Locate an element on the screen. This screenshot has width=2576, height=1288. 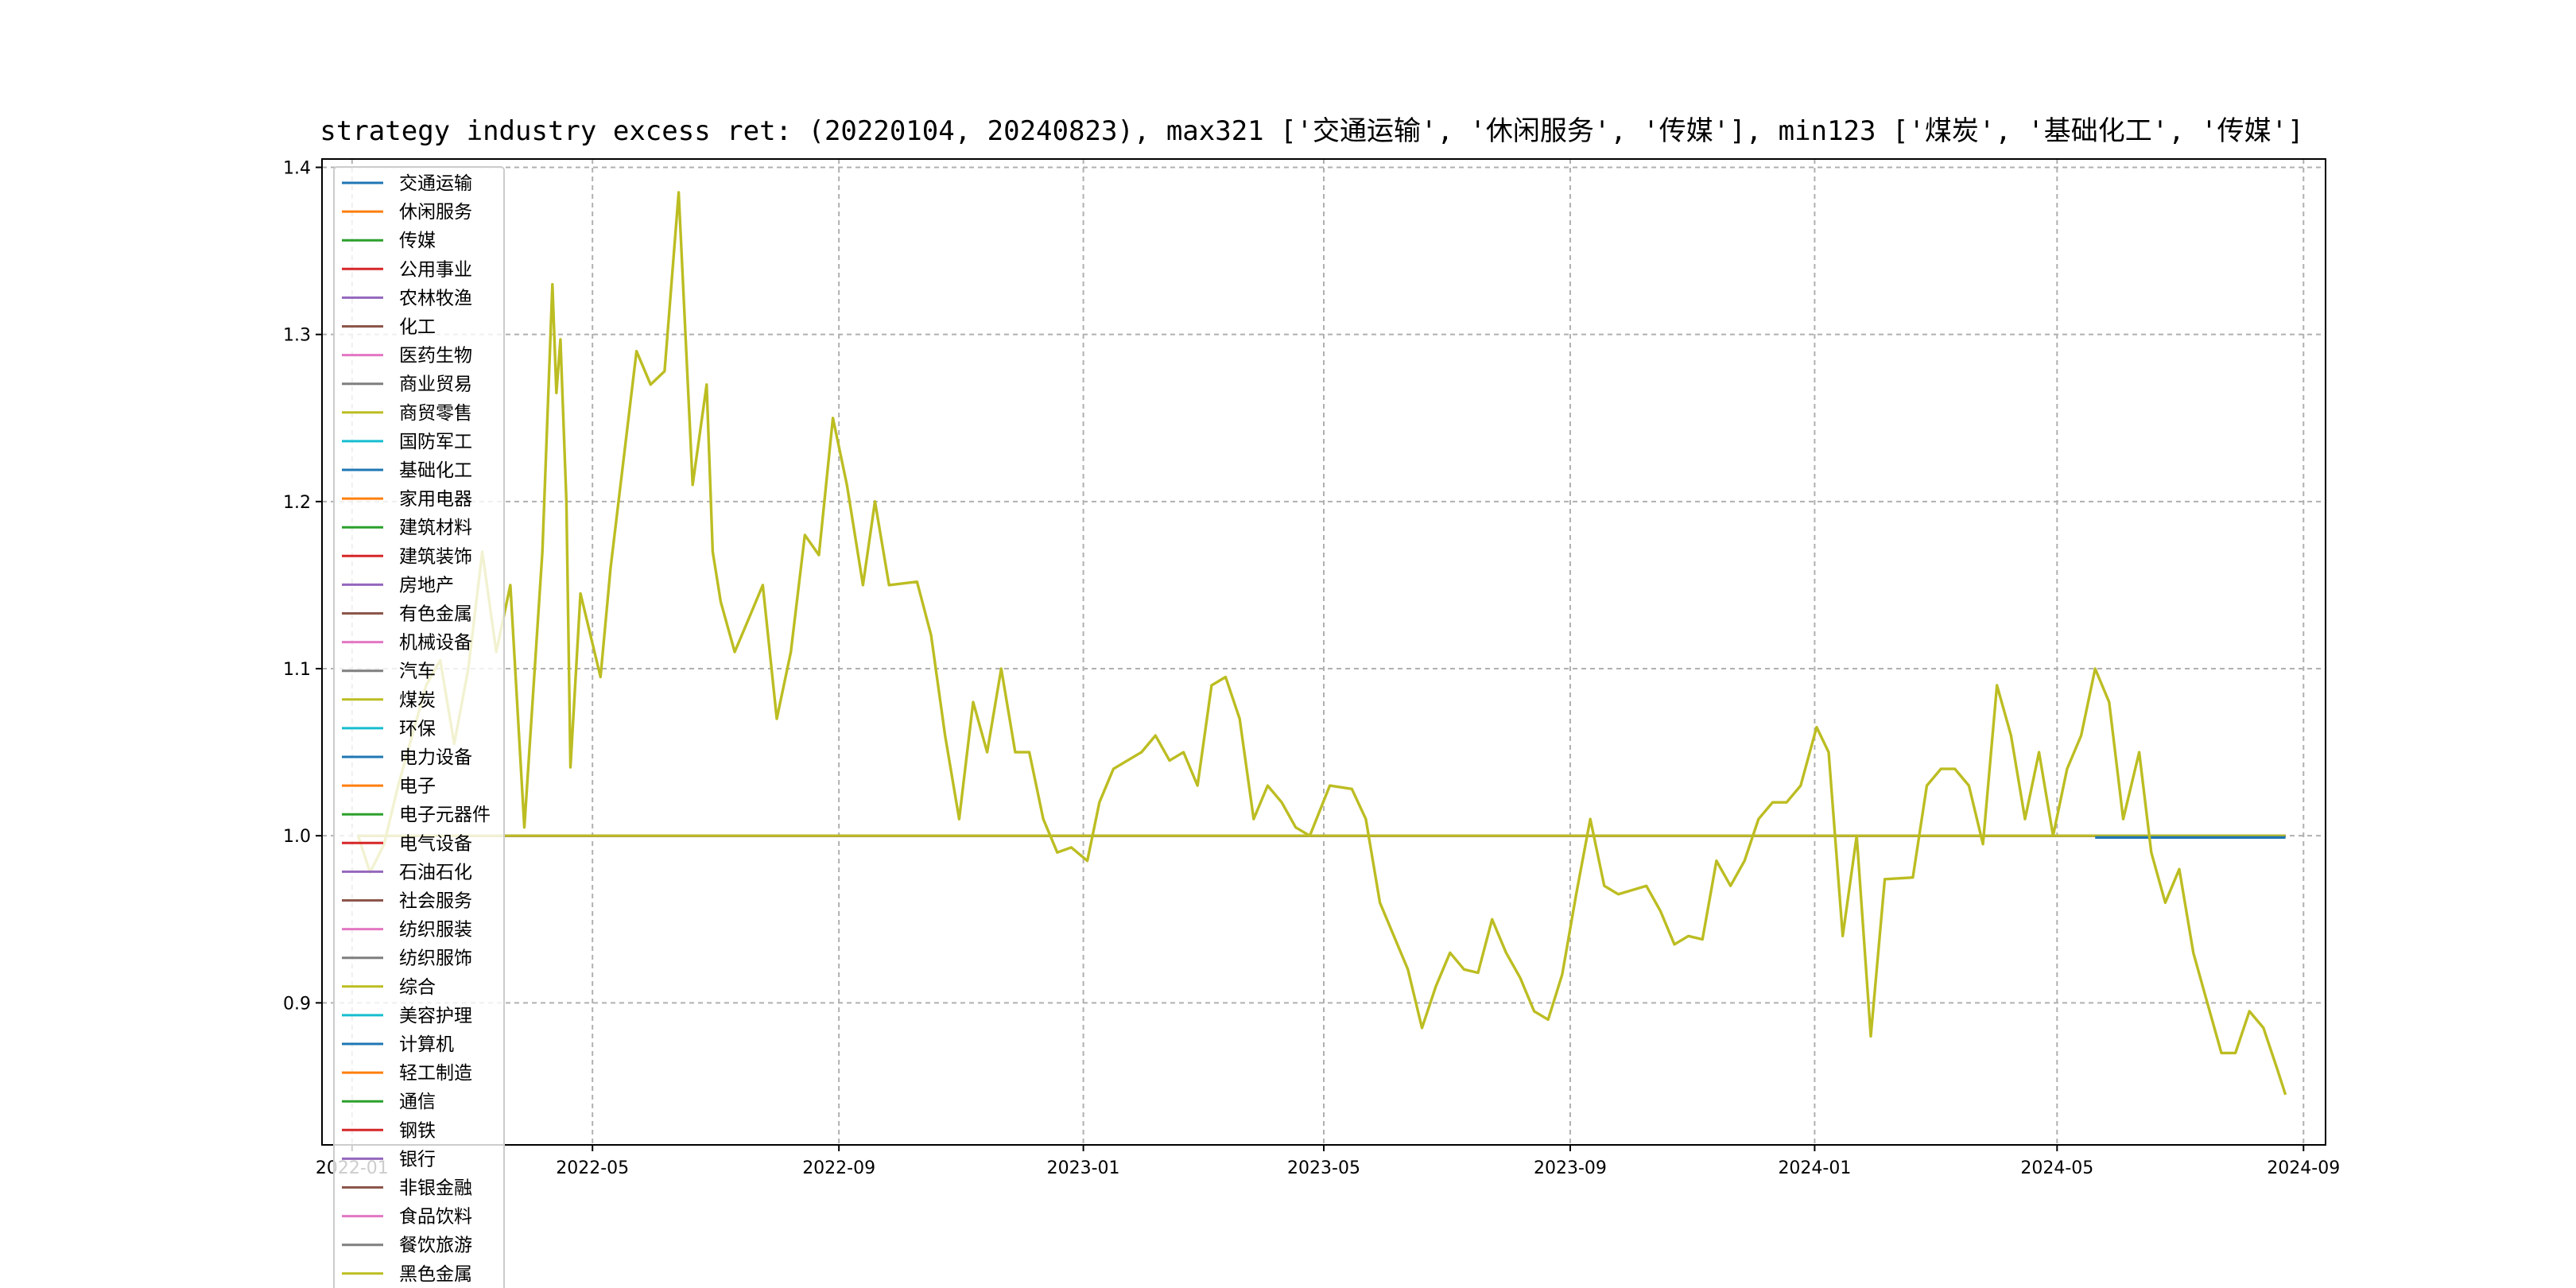
legend-label: 纺织服装 is located at coordinates (436, 930).